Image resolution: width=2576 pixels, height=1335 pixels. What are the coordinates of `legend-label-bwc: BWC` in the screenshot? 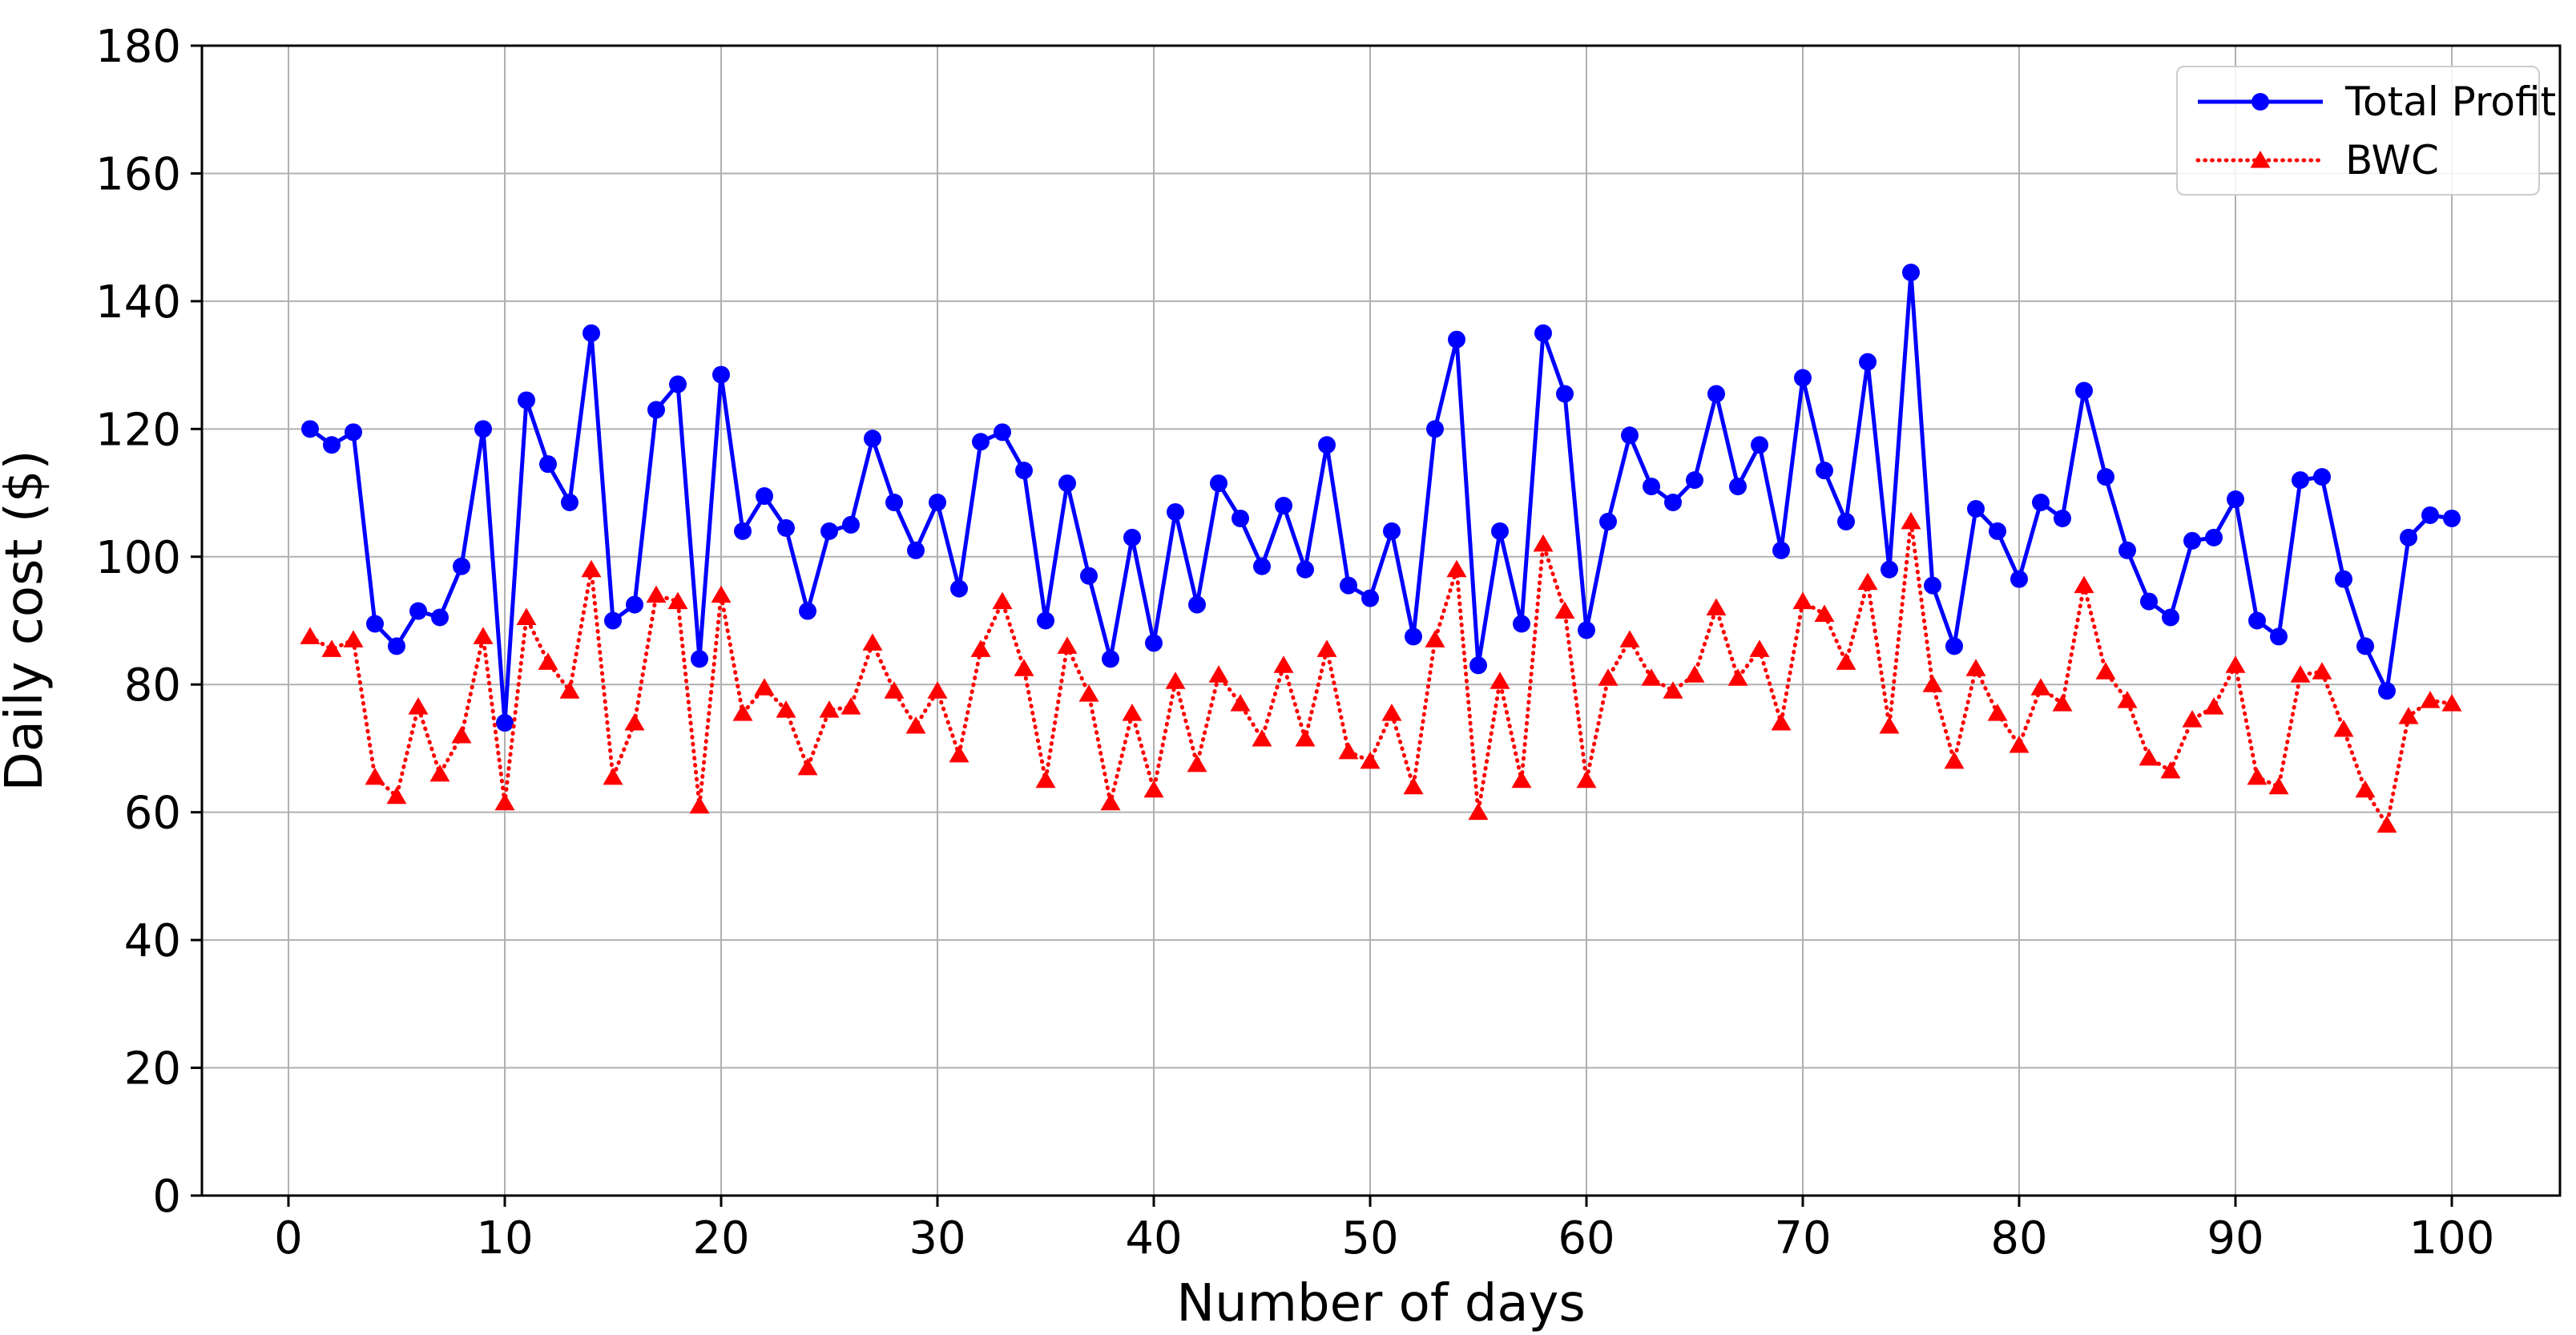 It's located at (2392, 160).